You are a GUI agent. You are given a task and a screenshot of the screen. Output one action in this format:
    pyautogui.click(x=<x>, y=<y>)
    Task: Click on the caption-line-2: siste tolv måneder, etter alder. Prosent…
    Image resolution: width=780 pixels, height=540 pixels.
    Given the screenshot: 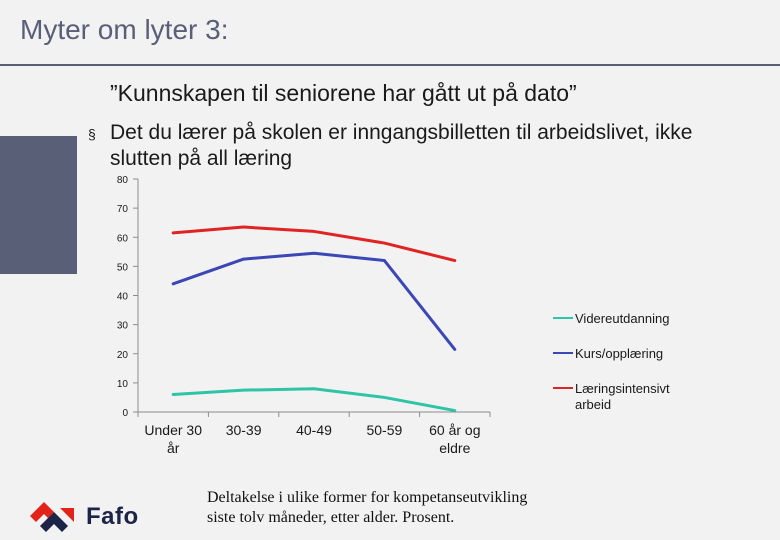 What is the action you would take?
    pyautogui.click(x=331, y=517)
    